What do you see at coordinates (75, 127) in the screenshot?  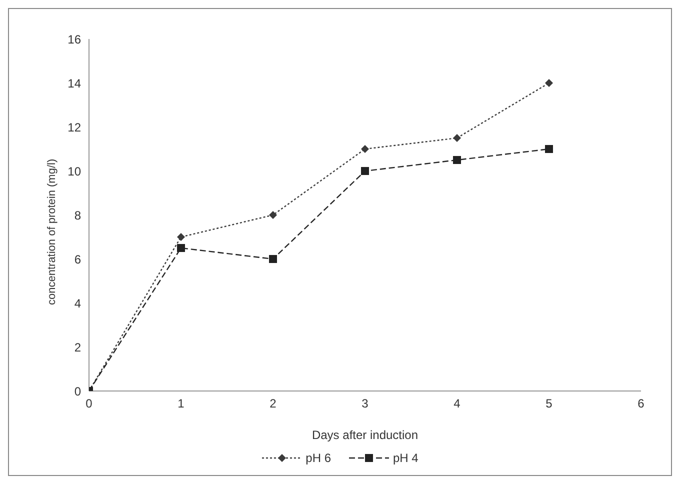 I see `y-tick-label: 12` at bounding box center [75, 127].